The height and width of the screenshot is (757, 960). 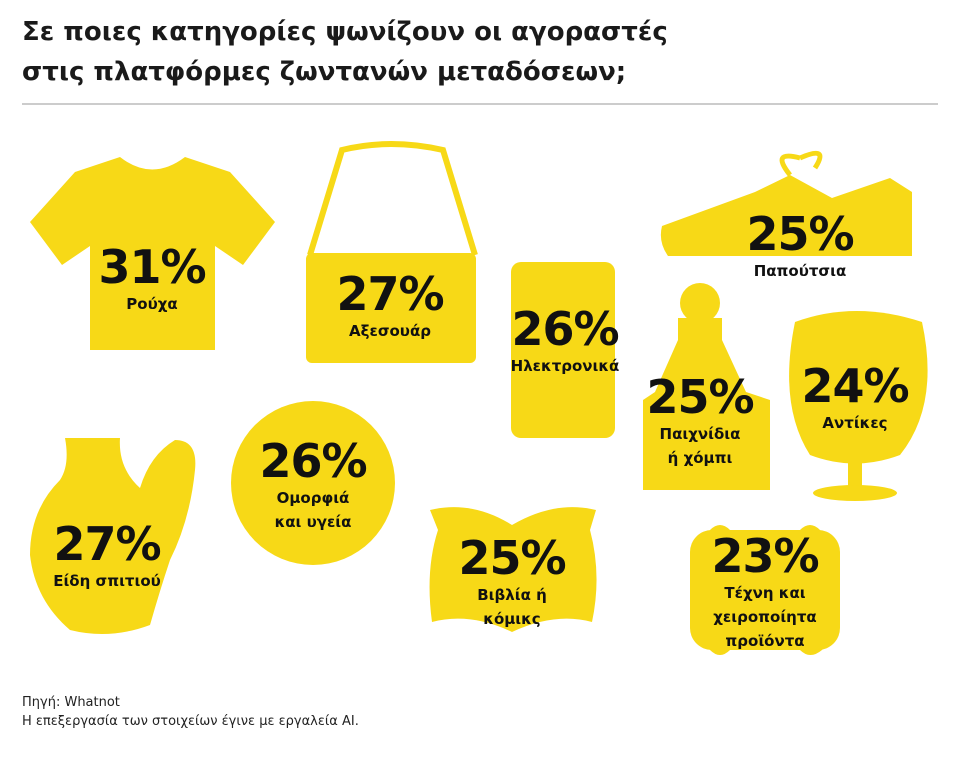 I want to click on category-label: Ομορφιά, so click(x=313, y=498).